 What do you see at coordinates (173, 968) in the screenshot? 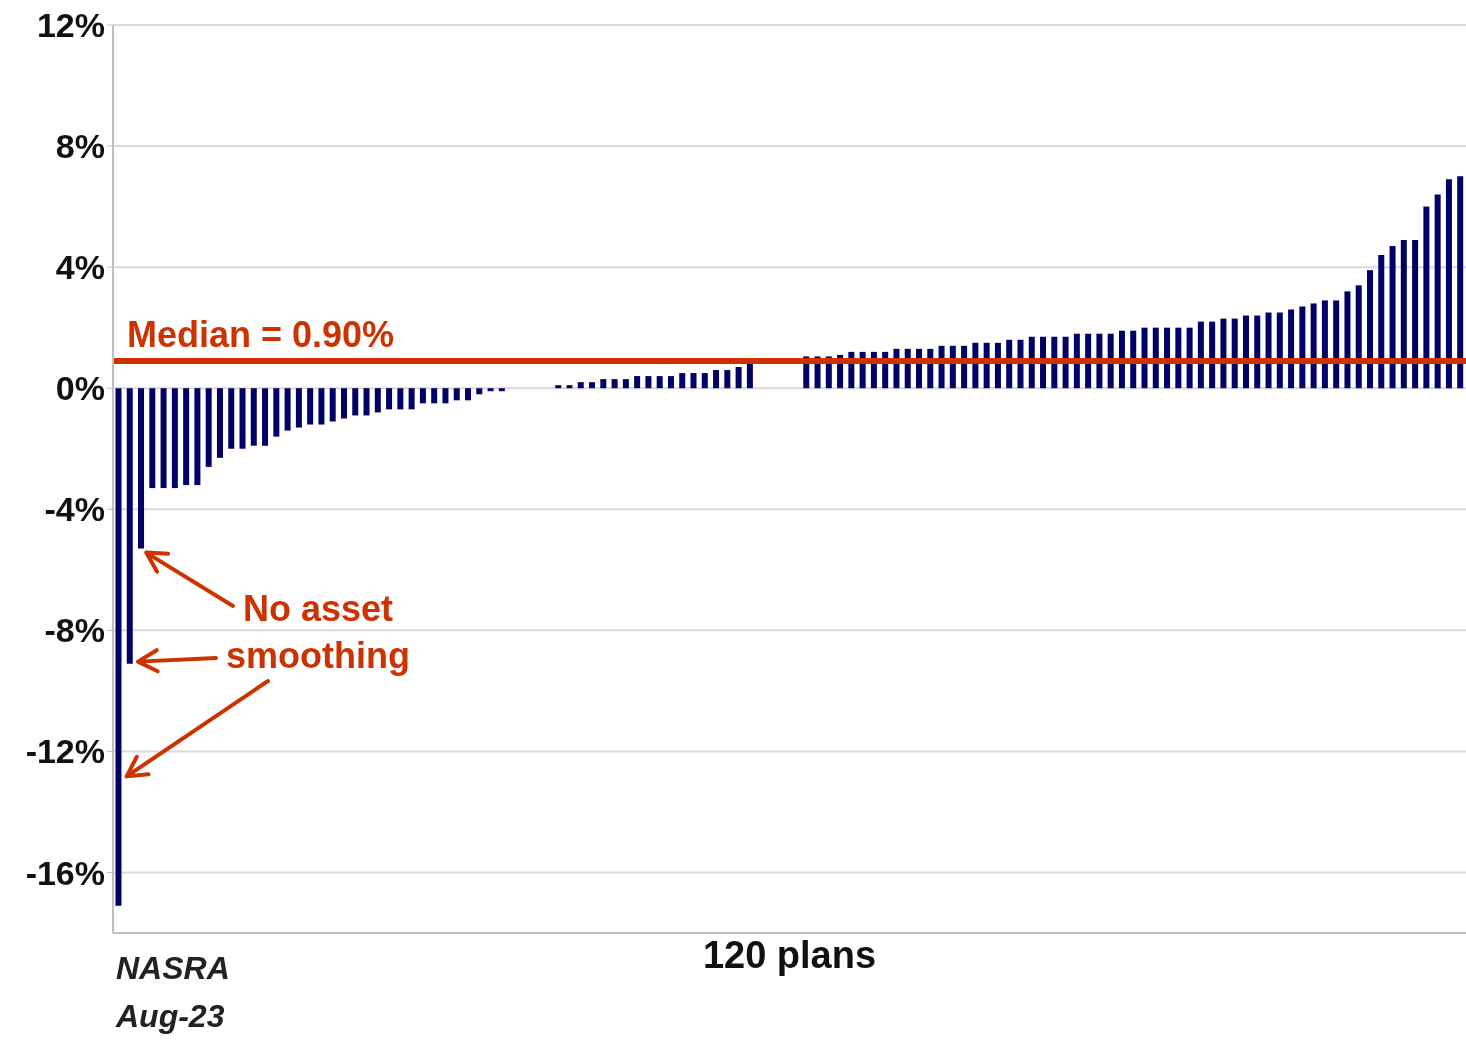
I see `text: NASRA` at bounding box center [173, 968].